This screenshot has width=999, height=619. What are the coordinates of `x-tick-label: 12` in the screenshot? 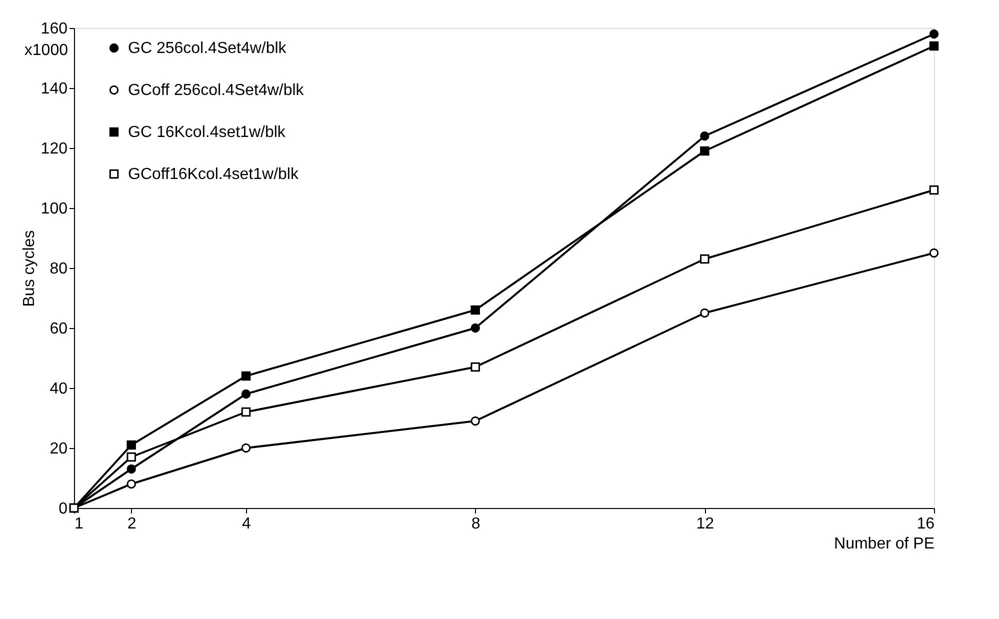 It's located at (705, 524).